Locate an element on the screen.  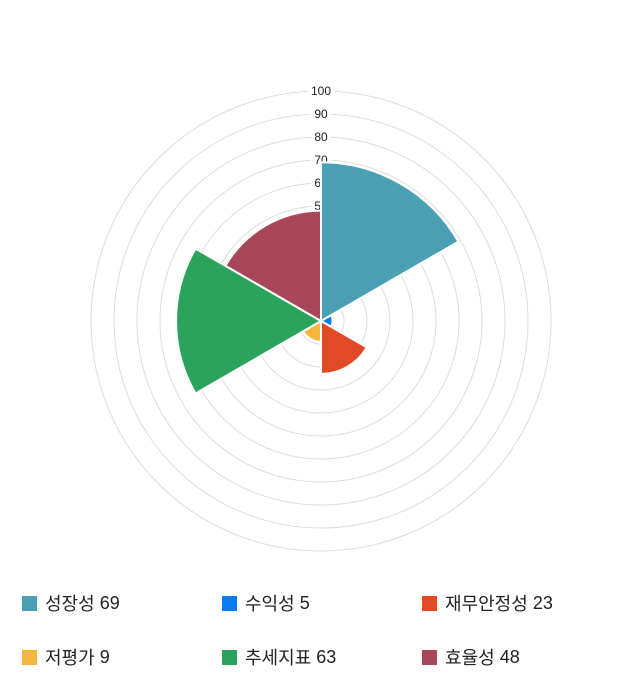
legend-label: 수익성 is located at coordinates (270, 604).